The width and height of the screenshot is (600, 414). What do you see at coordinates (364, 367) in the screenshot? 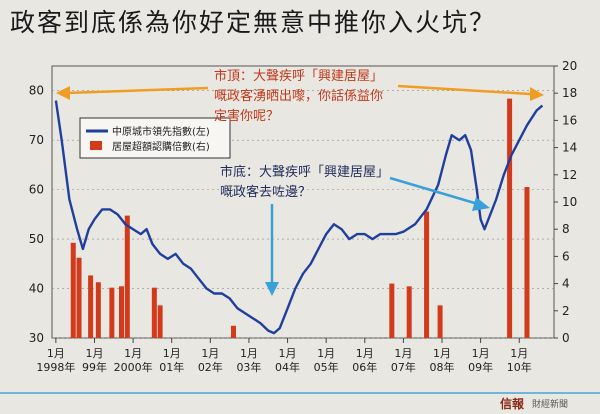
I see `x-tick-year: 06年` at bounding box center [364, 367].